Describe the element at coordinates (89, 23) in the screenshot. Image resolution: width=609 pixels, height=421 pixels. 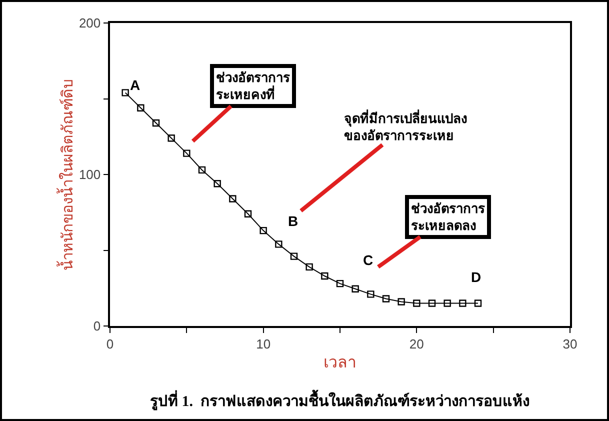
I see `y-tick-label: 200` at that location.